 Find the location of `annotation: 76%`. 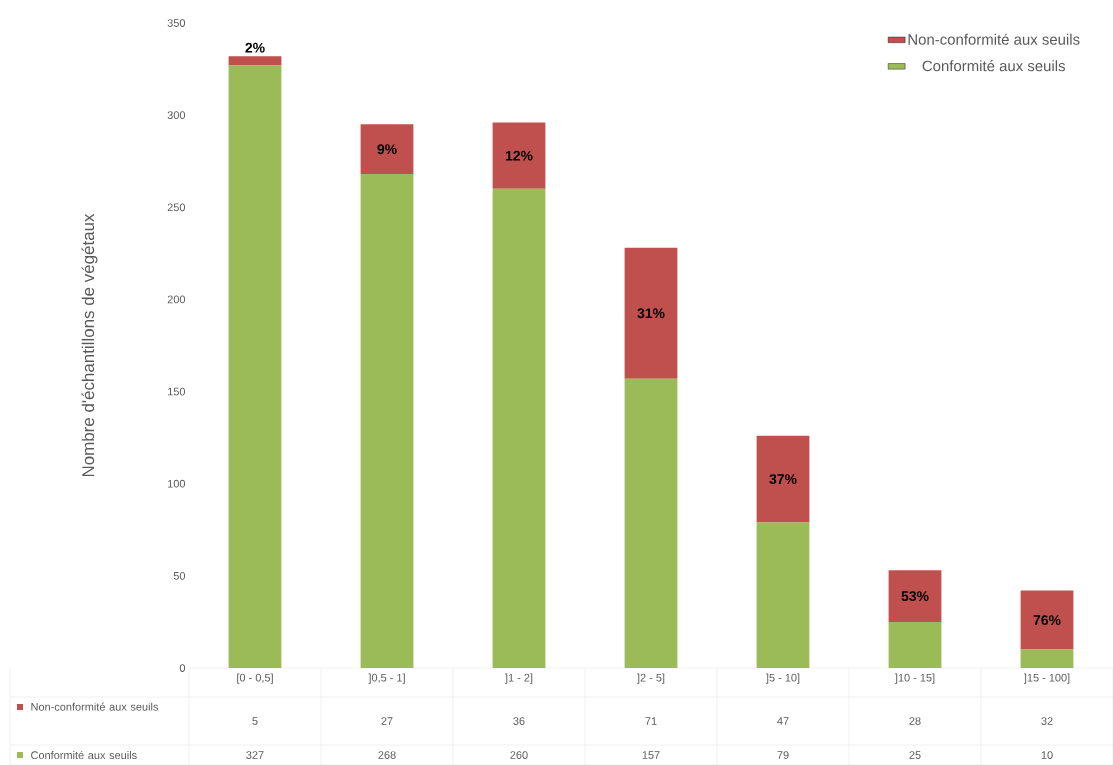

annotation: 76% is located at coordinates (1047, 620).